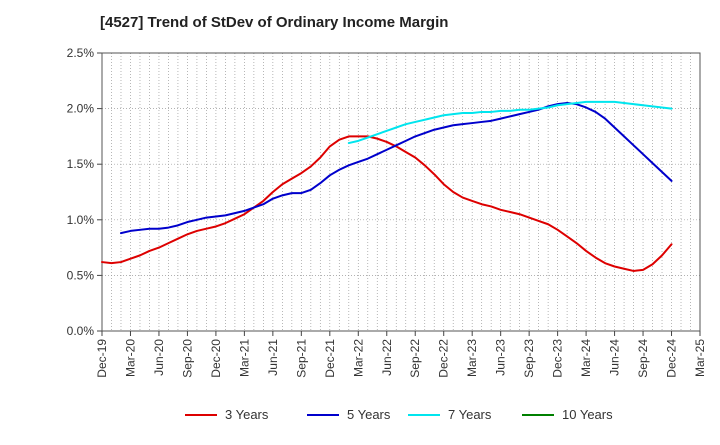 This screenshot has height=445, width=720. Describe the element at coordinates (415, 358) in the screenshot. I see `x-tick-label: Sep-22` at that location.